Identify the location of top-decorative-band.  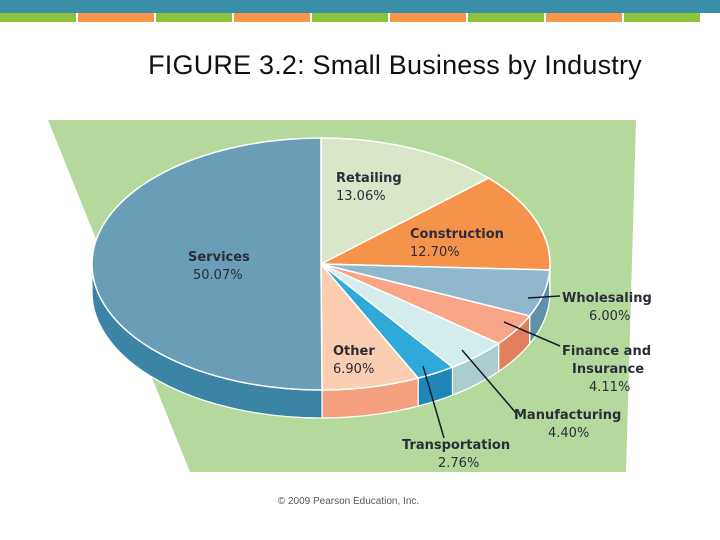
(360, 11).